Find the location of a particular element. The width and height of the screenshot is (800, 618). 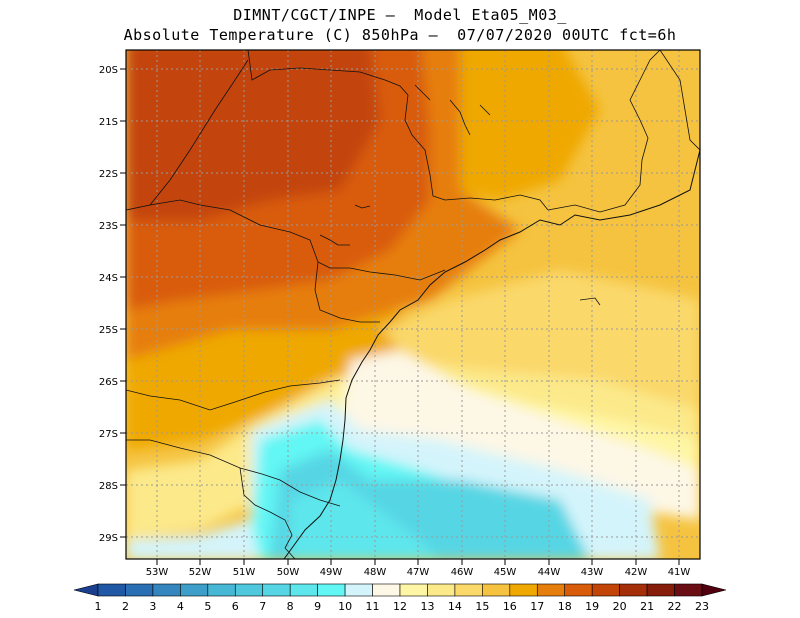

state-border-pr-sp is located at coordinates (297, 240).